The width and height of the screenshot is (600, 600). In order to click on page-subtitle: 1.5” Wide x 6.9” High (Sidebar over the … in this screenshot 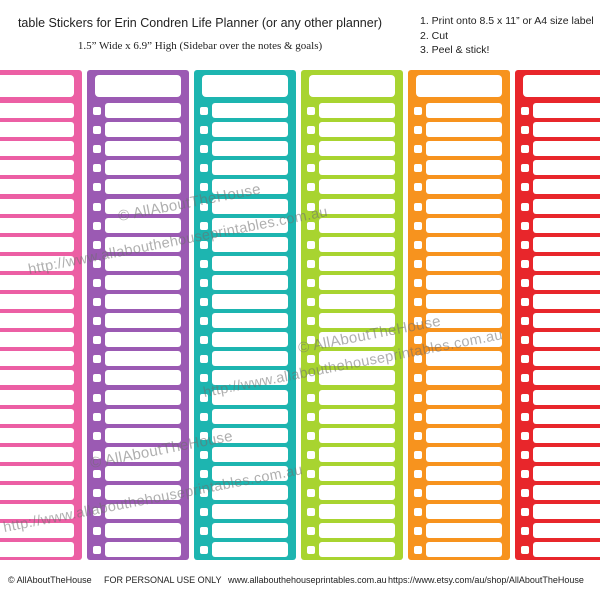, I will do `click(200, 46)`.